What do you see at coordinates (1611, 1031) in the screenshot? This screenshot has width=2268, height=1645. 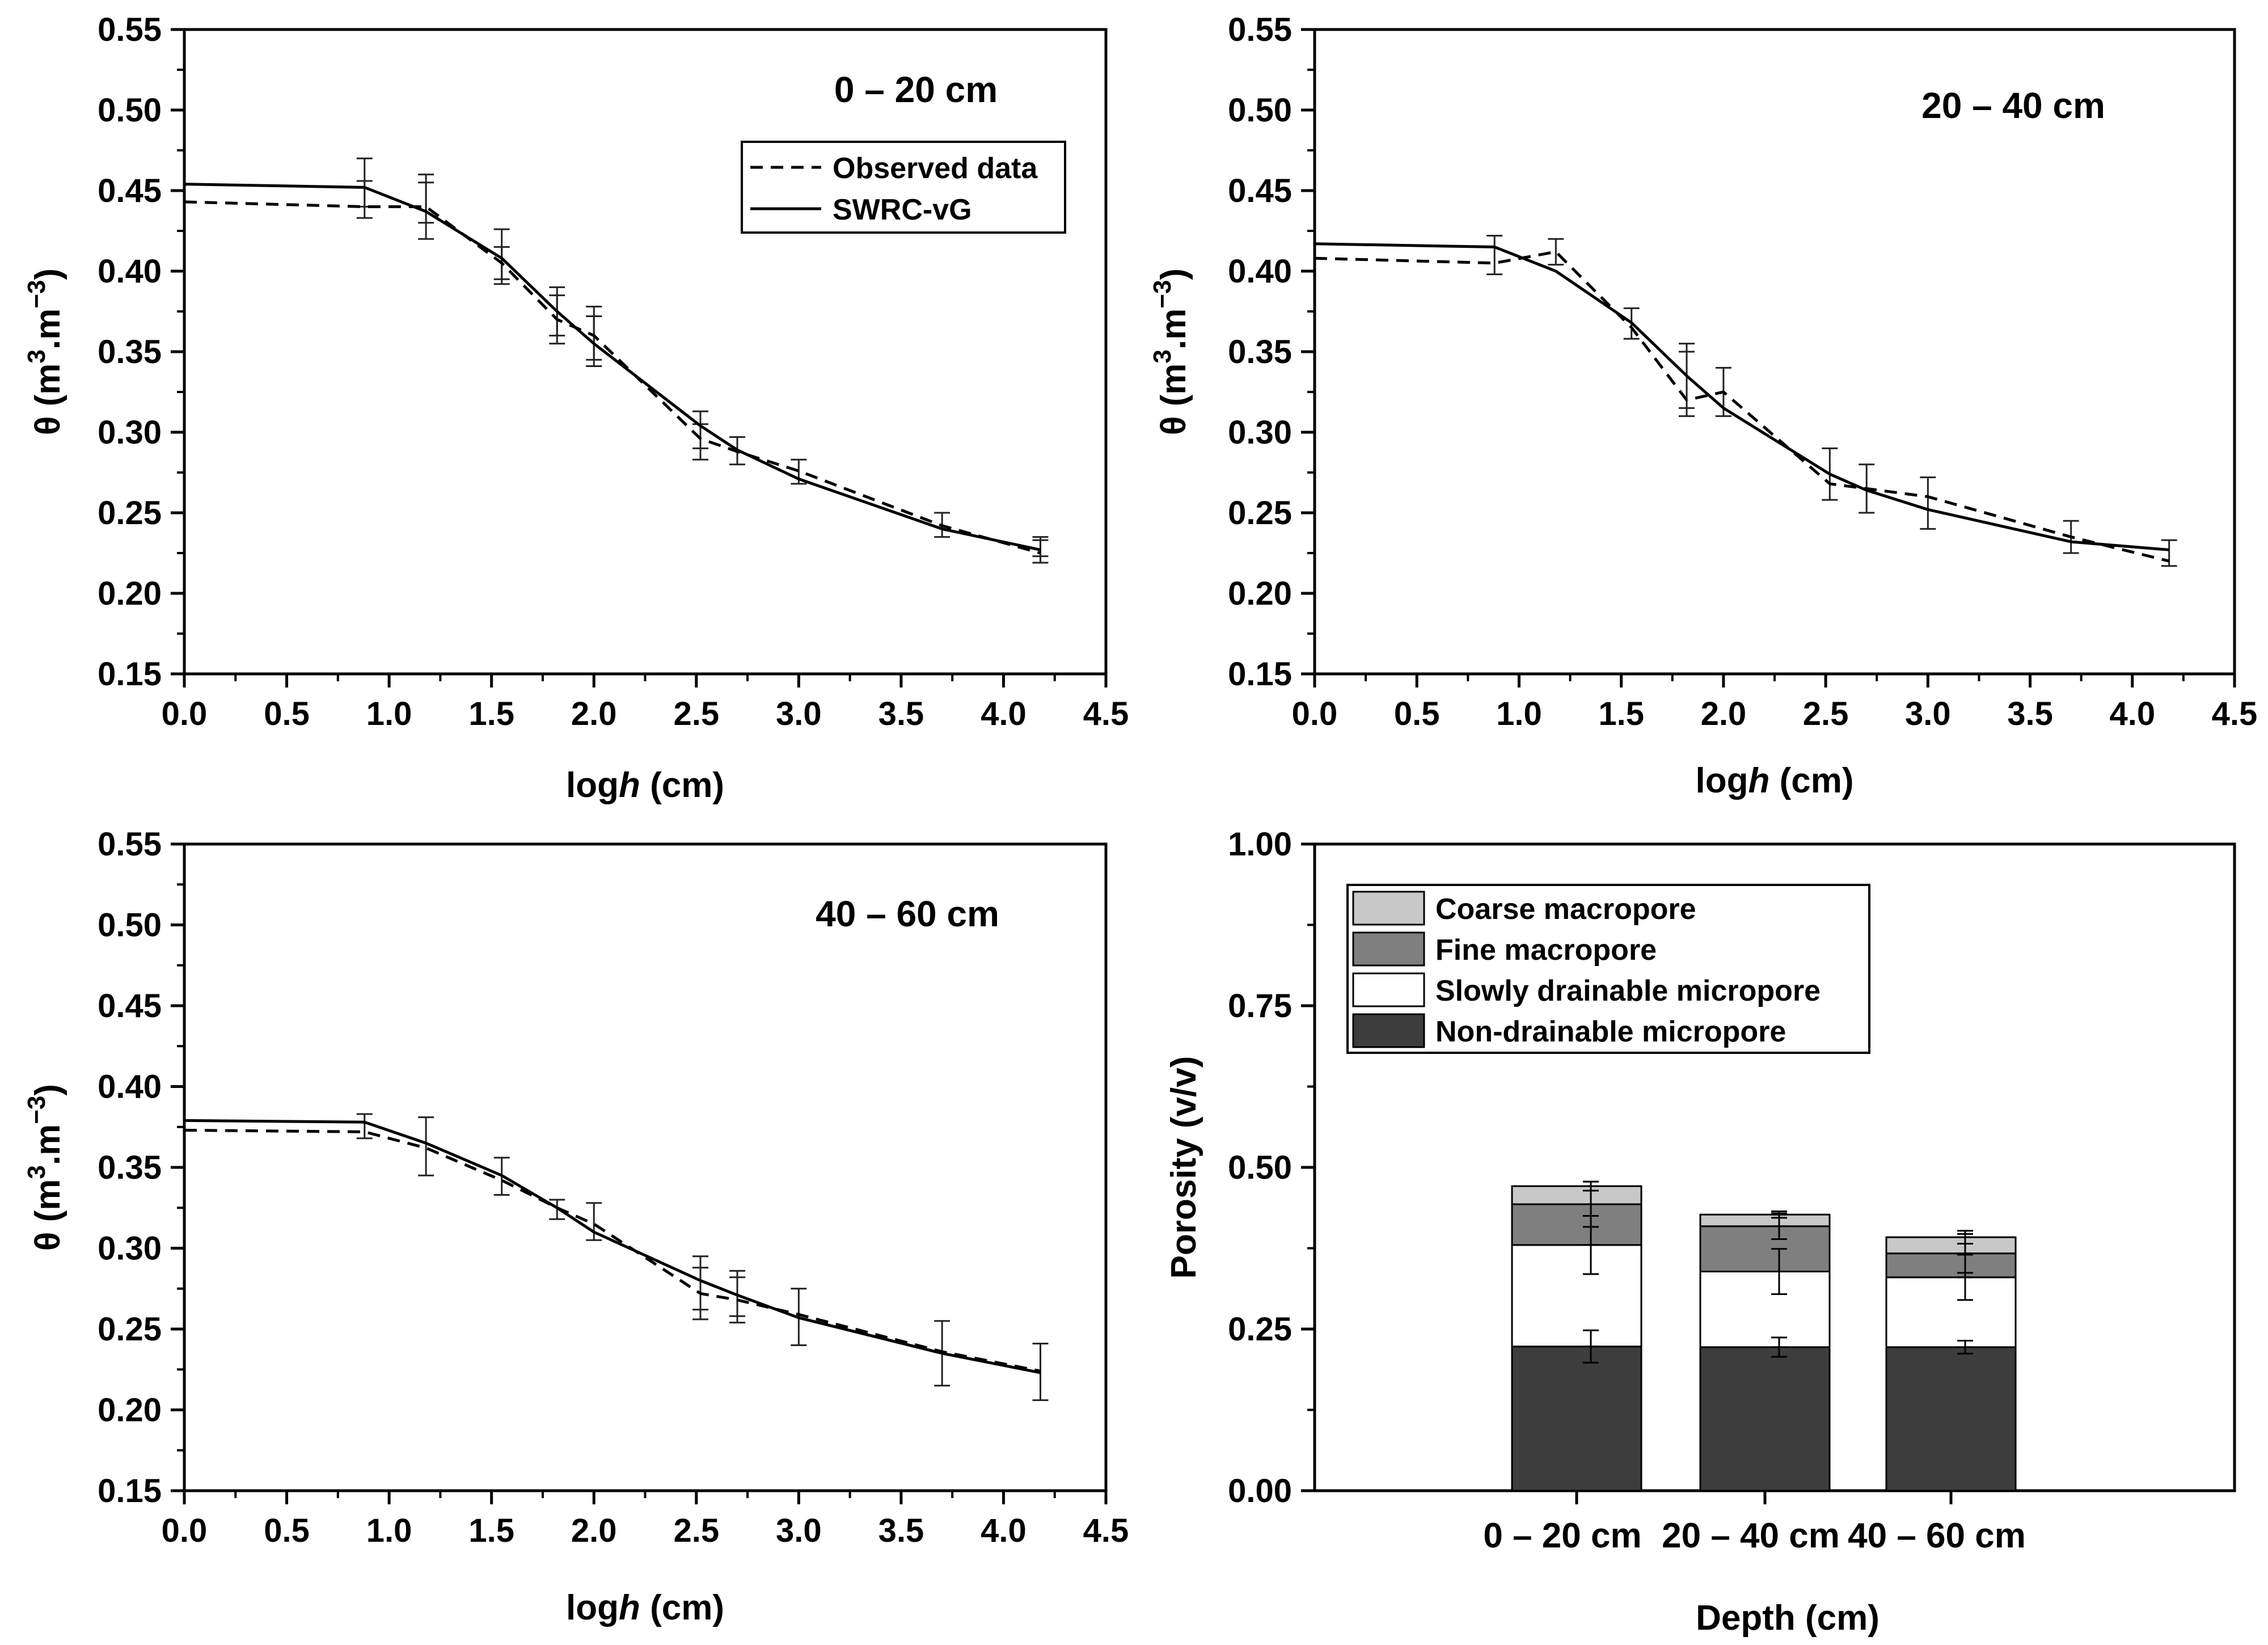 I see `legend-entry: Non-drainable micropore` at bounding box center [1611, 1031].